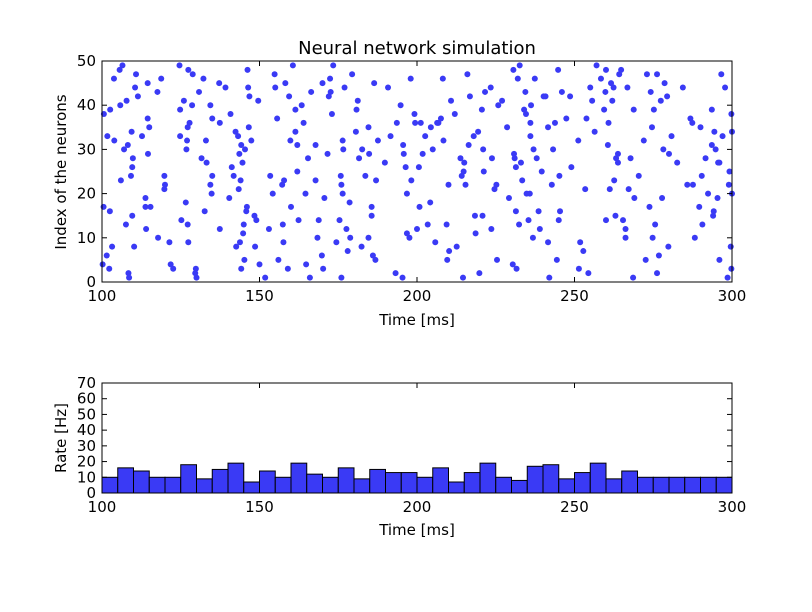 The height and width of the screenshot is (612, 812). What do you see at coordinates (86, 446) in the screenshot?
I see `hist-y-tick-label: 30` at bounding box center [86, 446].